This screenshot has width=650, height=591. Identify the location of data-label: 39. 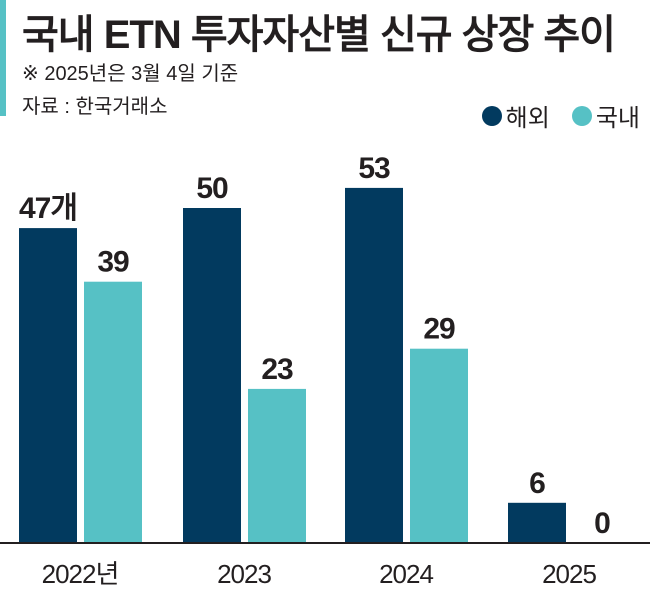
(113, 262).